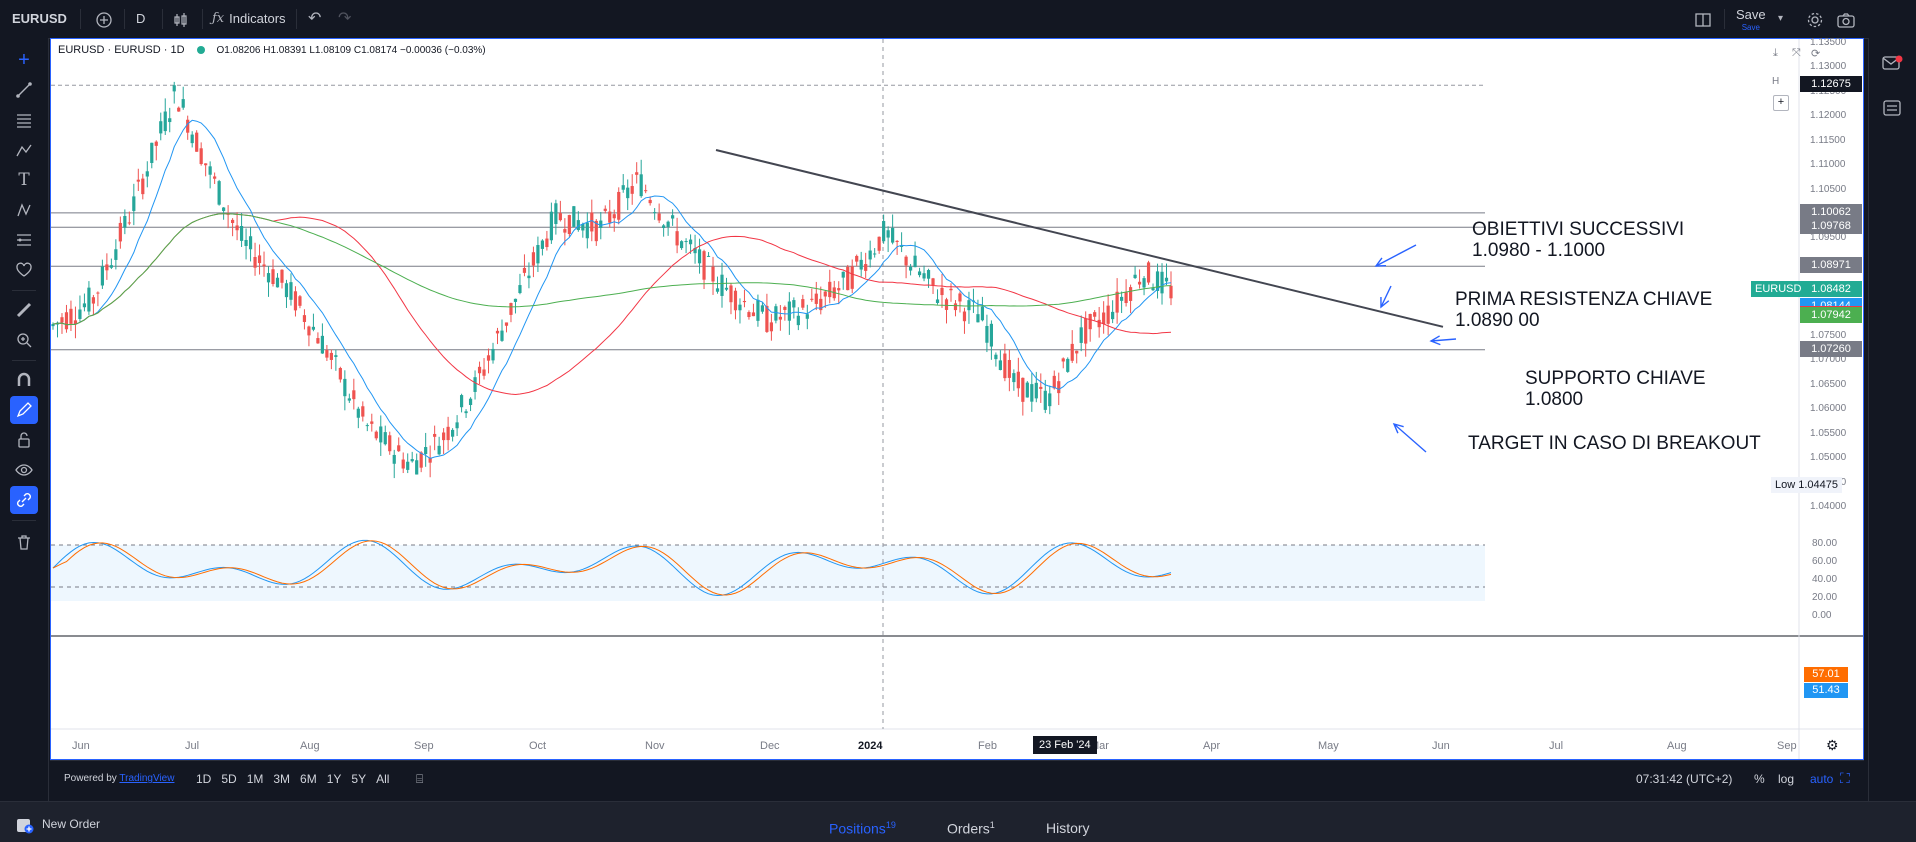  Describe the element at coordinates (1398, 428) in the screenshot. I see `annotation-arrow-head` at that location.